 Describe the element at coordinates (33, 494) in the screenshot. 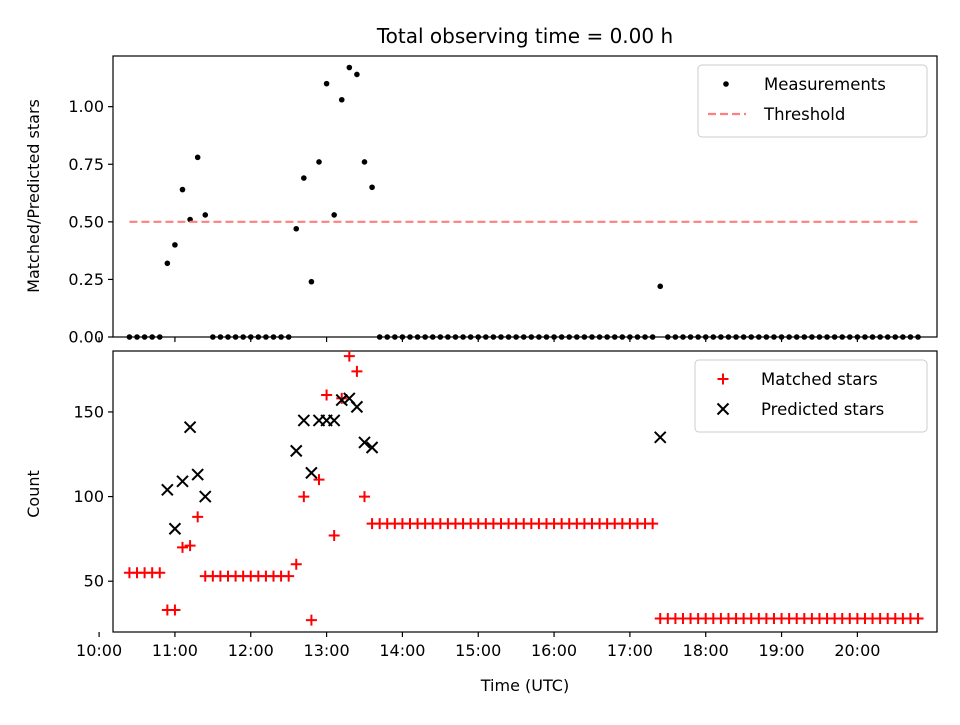

I see `bottom-y-axis-label: Count` at that location.